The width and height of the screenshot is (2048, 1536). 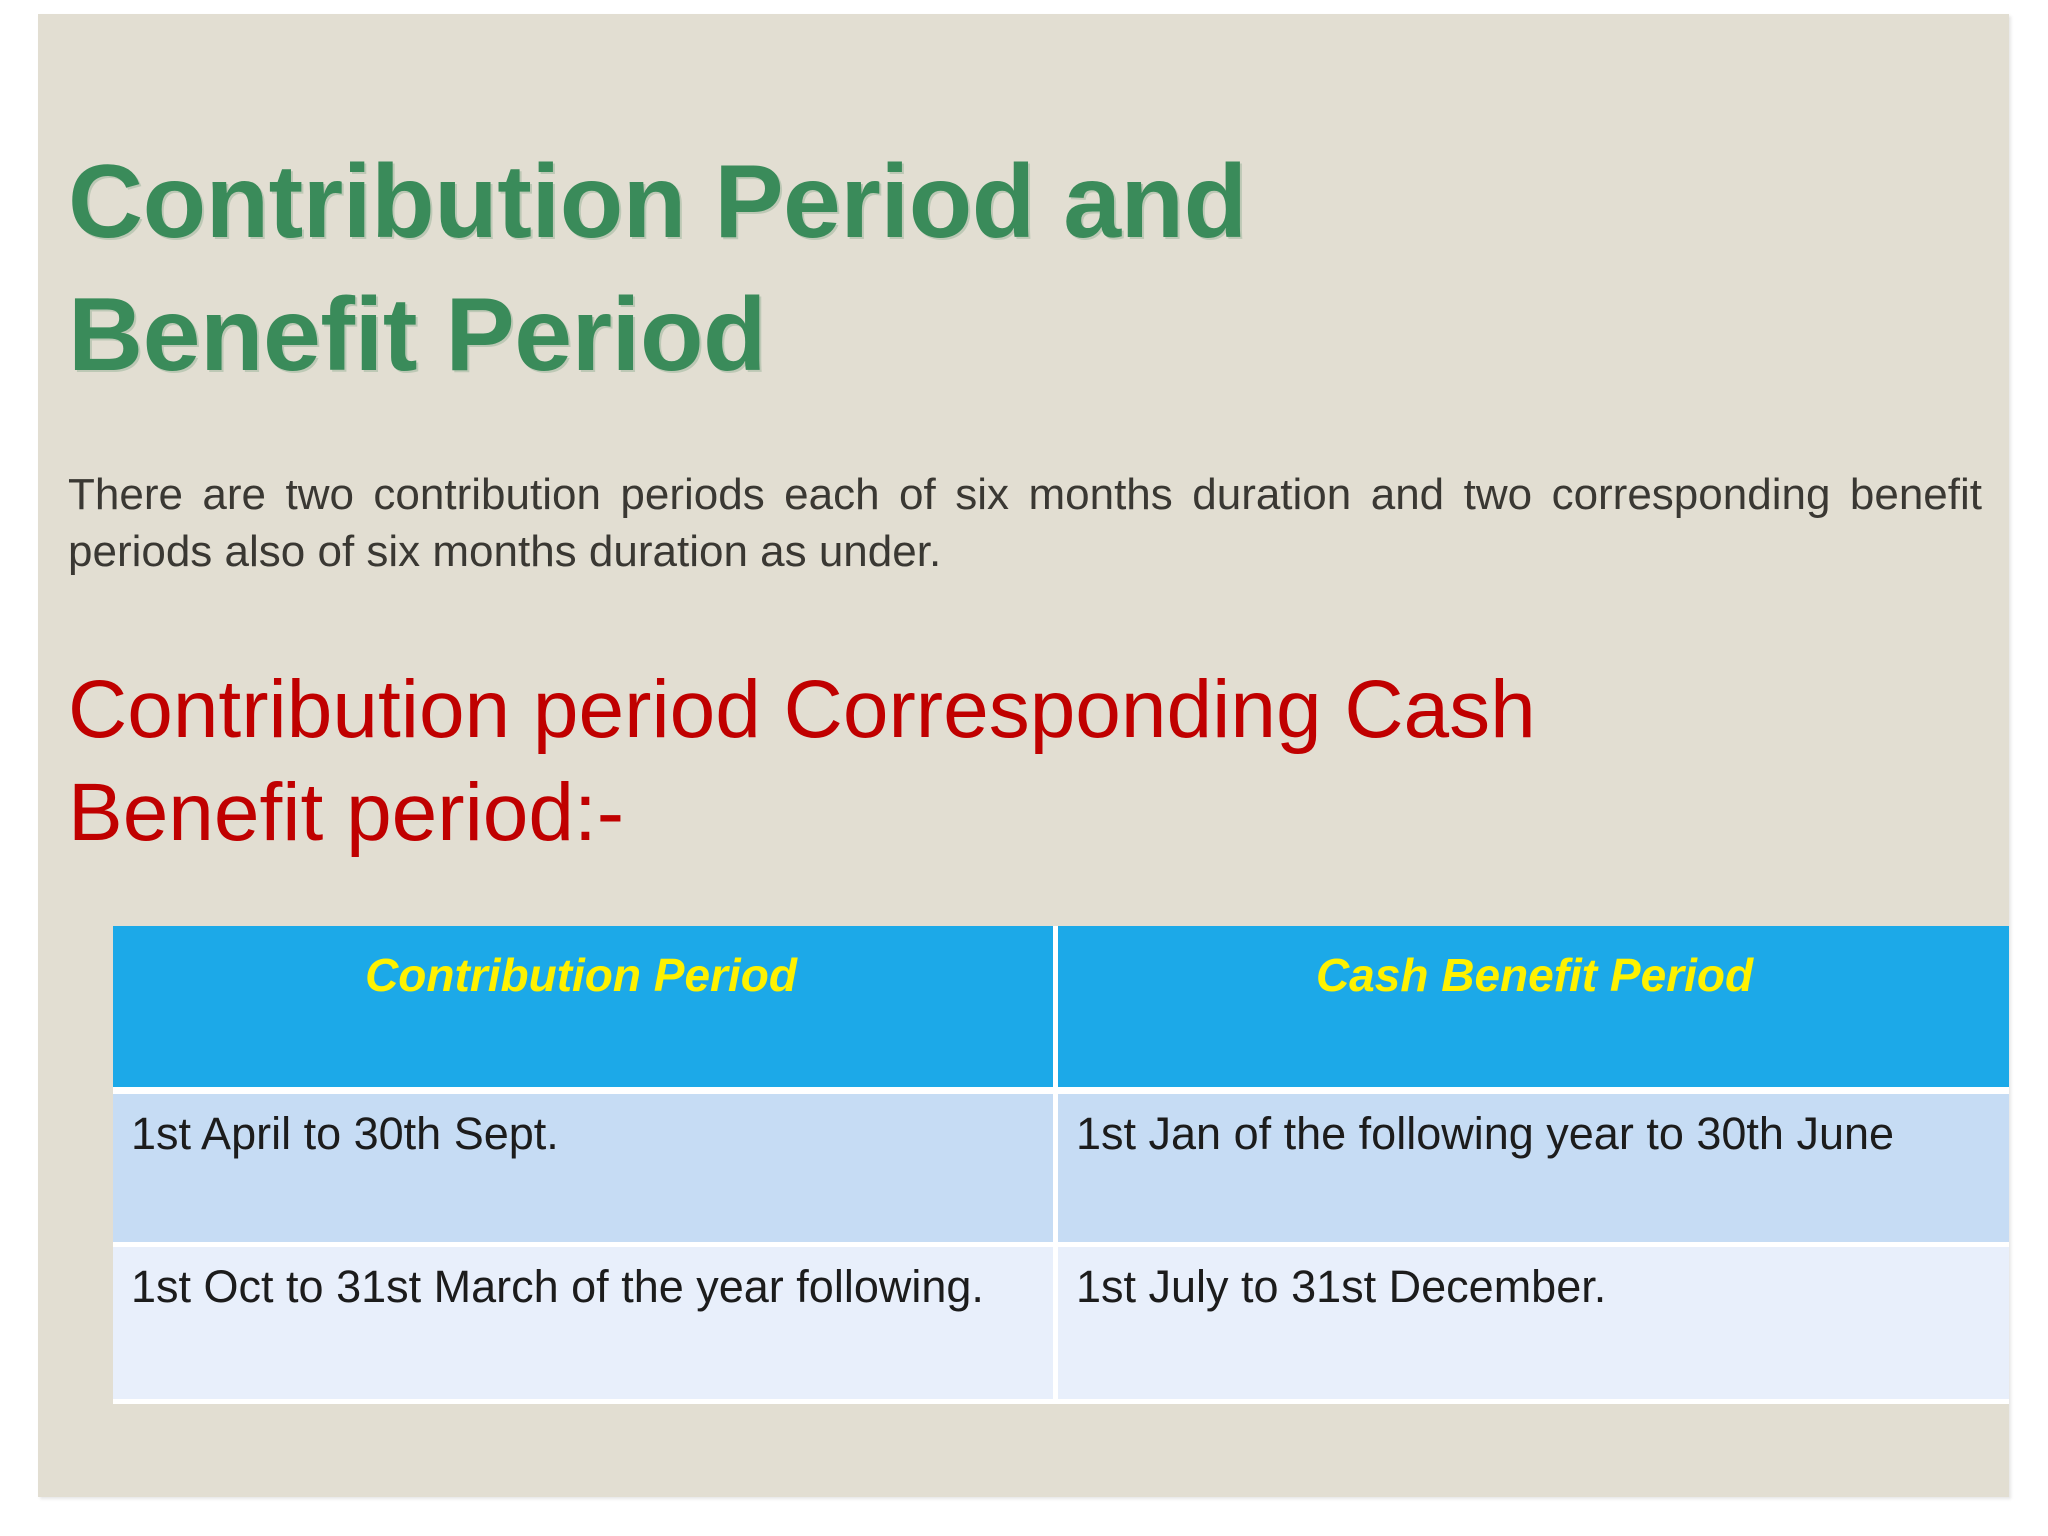 I want to click on table-cell-contribution-period-1: 1st April to 30th Sept., so click(x=585, y=1170).